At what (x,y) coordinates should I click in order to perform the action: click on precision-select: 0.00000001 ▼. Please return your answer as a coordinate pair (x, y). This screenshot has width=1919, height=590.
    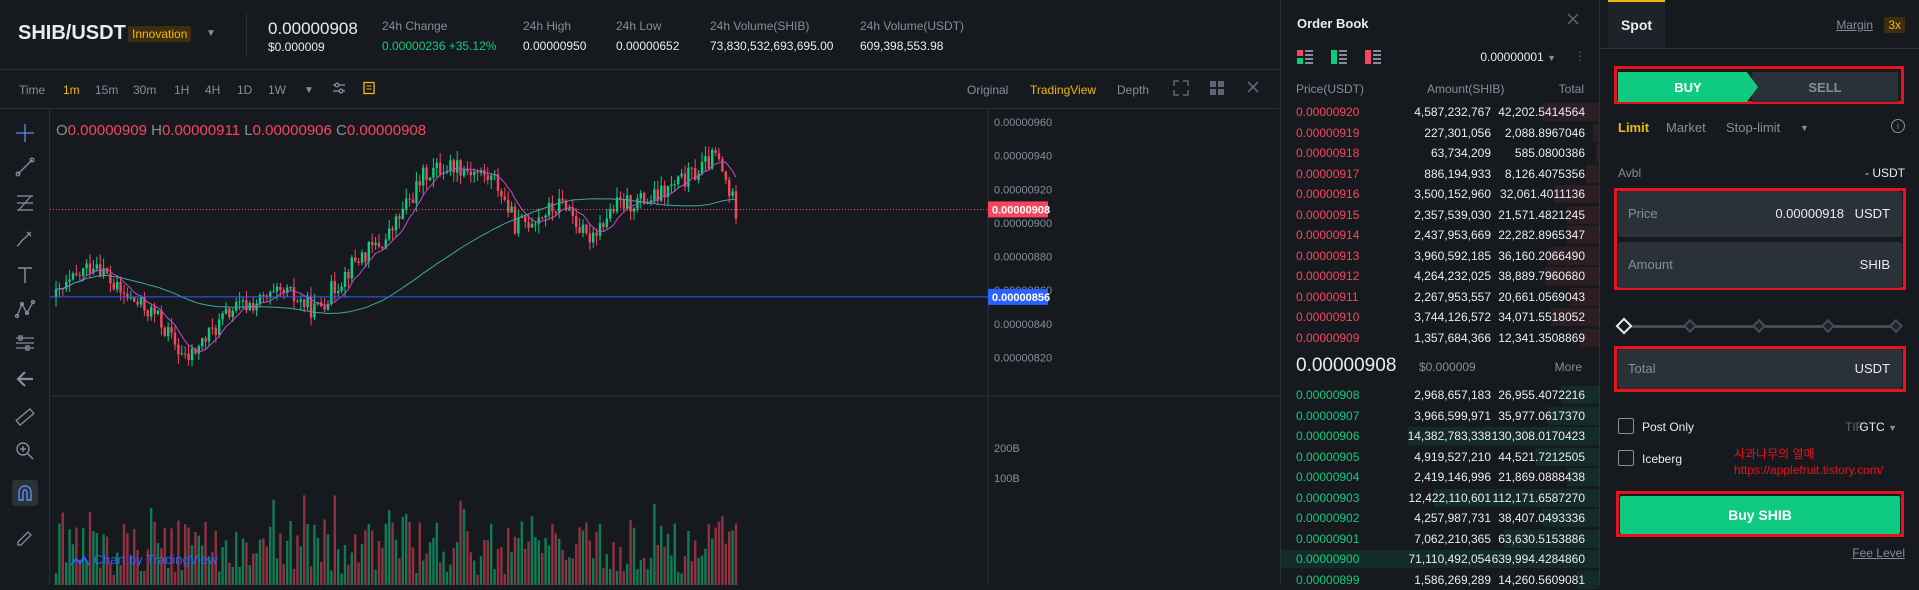
    Looking at the image, I should click on (1518, 57).